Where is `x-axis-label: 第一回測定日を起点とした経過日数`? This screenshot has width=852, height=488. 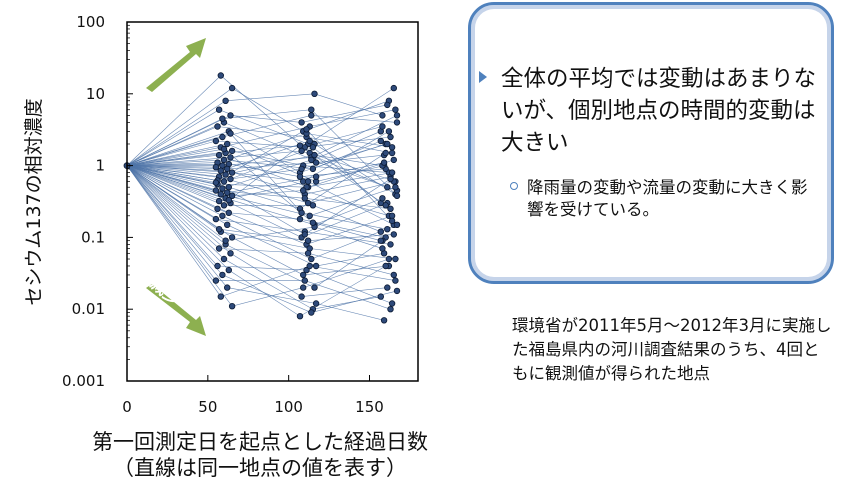 x-axis-label: 第一回測定日を起点とした経過日数 is located at coordinates (260, 442).